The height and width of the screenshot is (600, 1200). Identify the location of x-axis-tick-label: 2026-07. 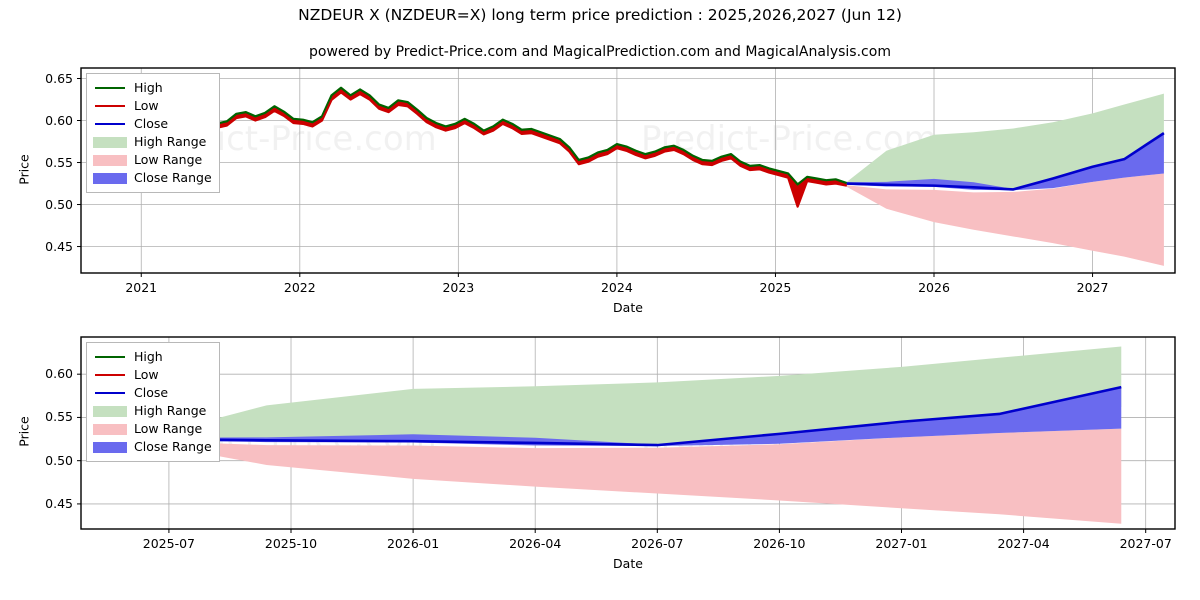
(657, 543).